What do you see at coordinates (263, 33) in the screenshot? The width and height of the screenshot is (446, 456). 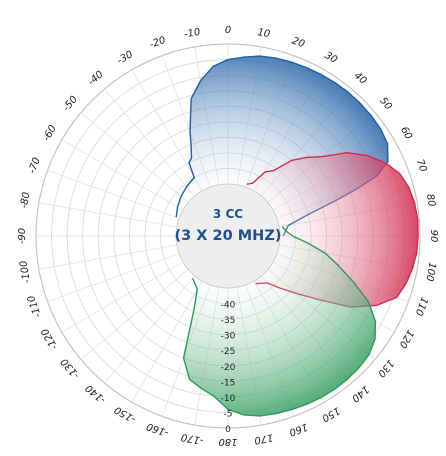 I see `angle-tick-label: 10` at bounding box center [263, 33].